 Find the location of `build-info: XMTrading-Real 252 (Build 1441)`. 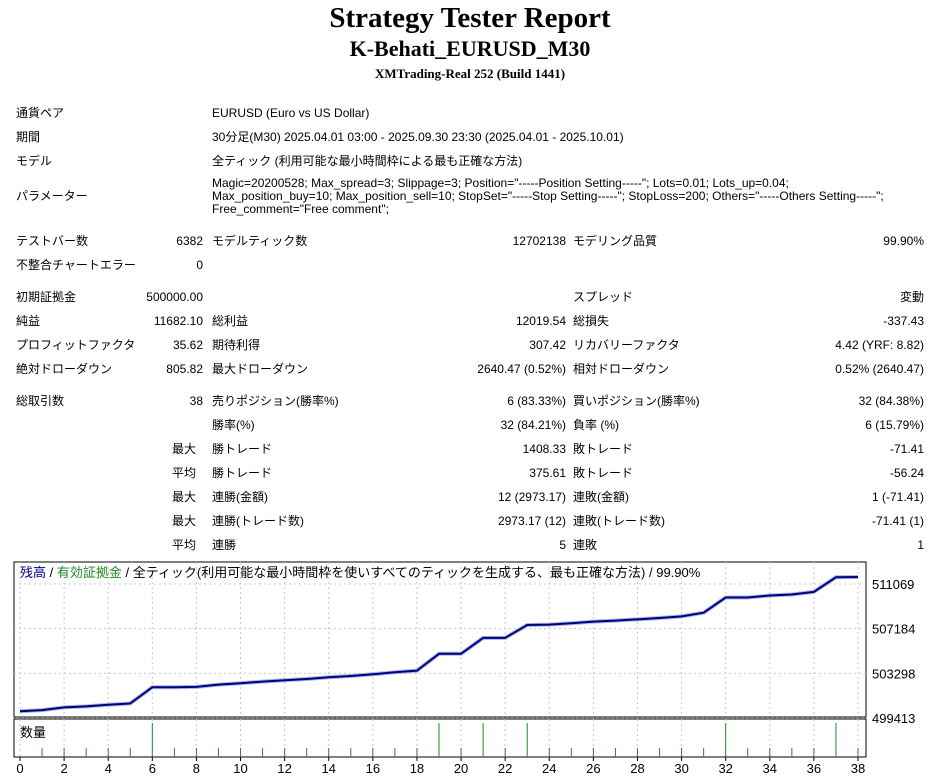

build-info: XMTrading-Real 252 (Build 1441) is located at coordinates (470, 73).